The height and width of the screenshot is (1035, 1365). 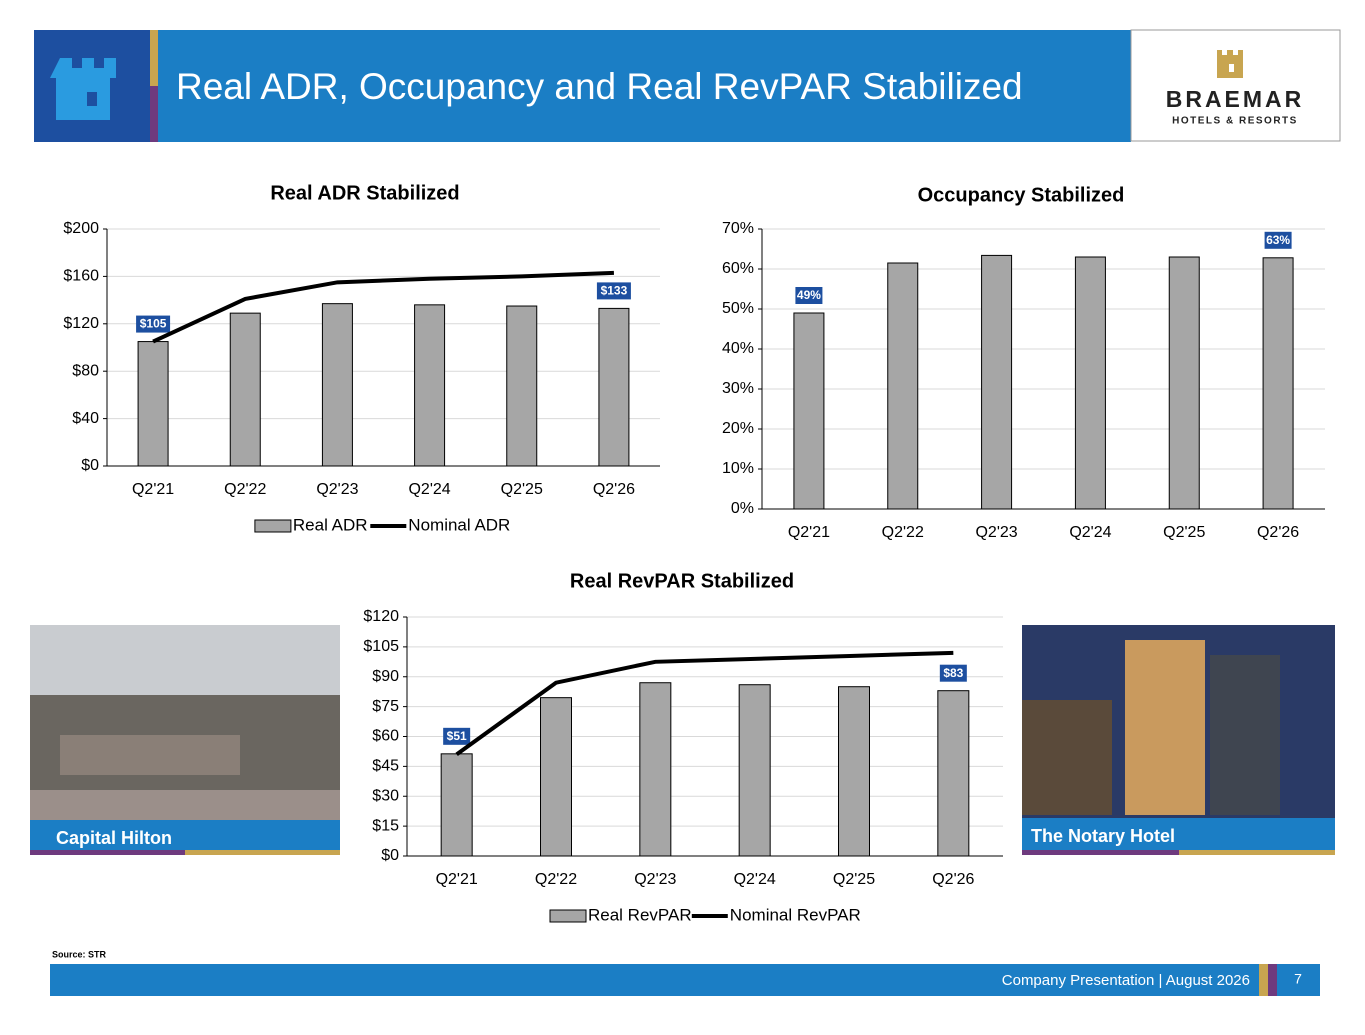 I want to click on y-tick-label: $15, so click(x=385, y=825).